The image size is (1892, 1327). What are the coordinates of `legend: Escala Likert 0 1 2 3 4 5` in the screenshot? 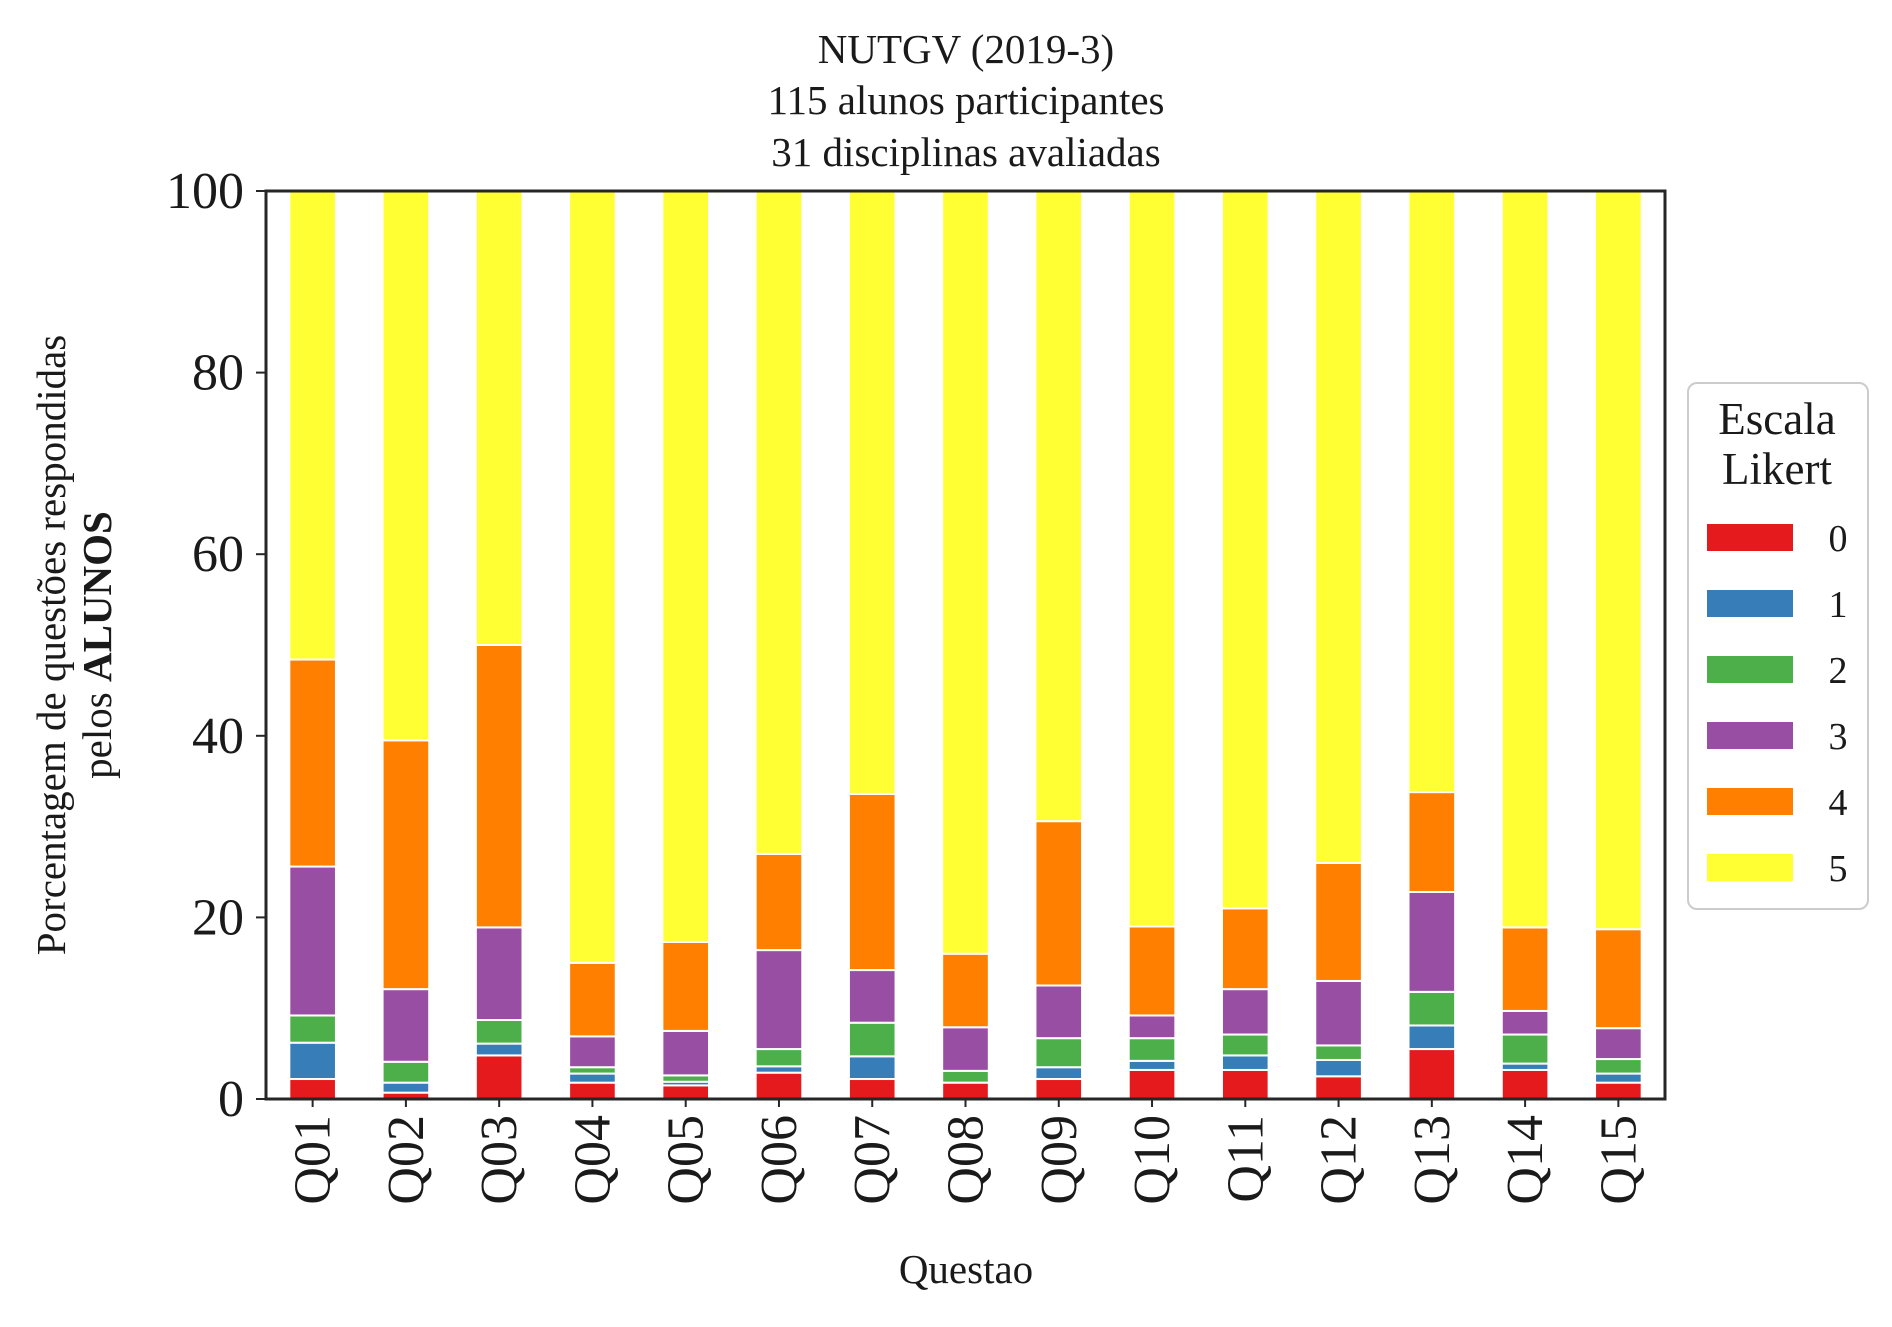 It's located at (1778, 646).